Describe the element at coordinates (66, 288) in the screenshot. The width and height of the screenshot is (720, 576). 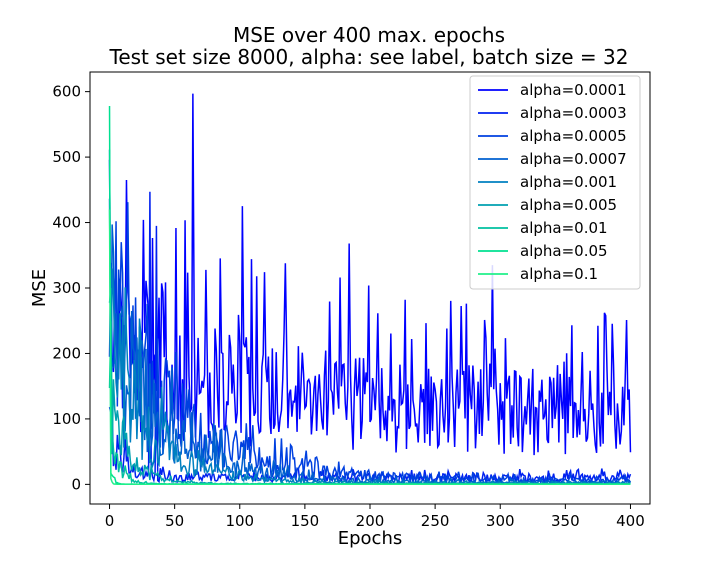
I see `y-tick-label: 300` at that location.